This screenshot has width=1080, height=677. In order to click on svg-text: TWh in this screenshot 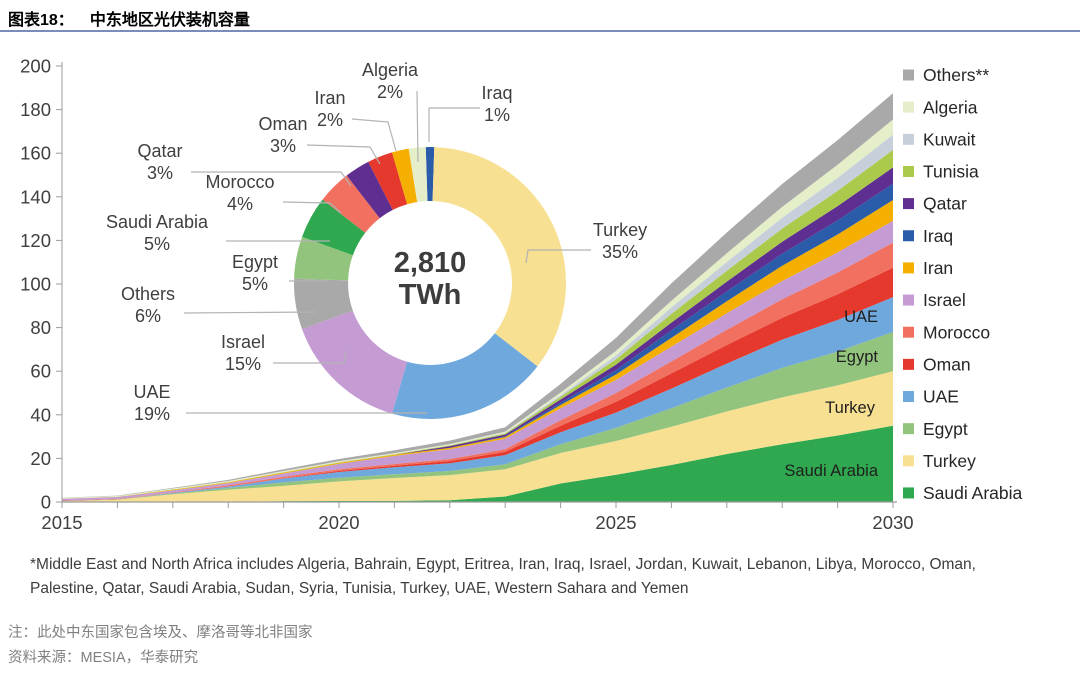, I will do `click(430, 295)`.